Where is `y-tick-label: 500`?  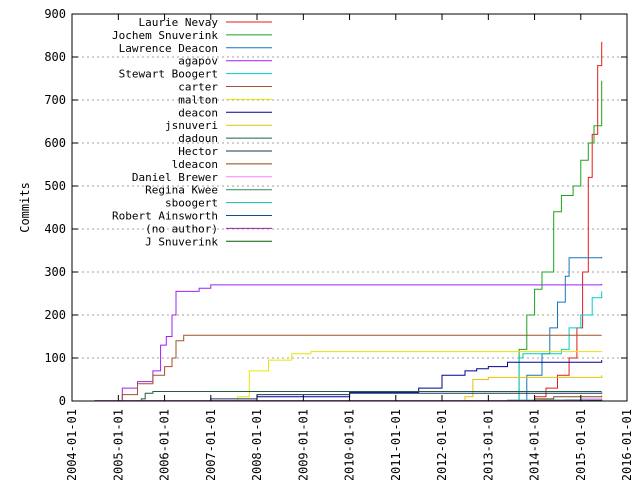
y-tick-label: 500 is located at coordinates (55, 186).